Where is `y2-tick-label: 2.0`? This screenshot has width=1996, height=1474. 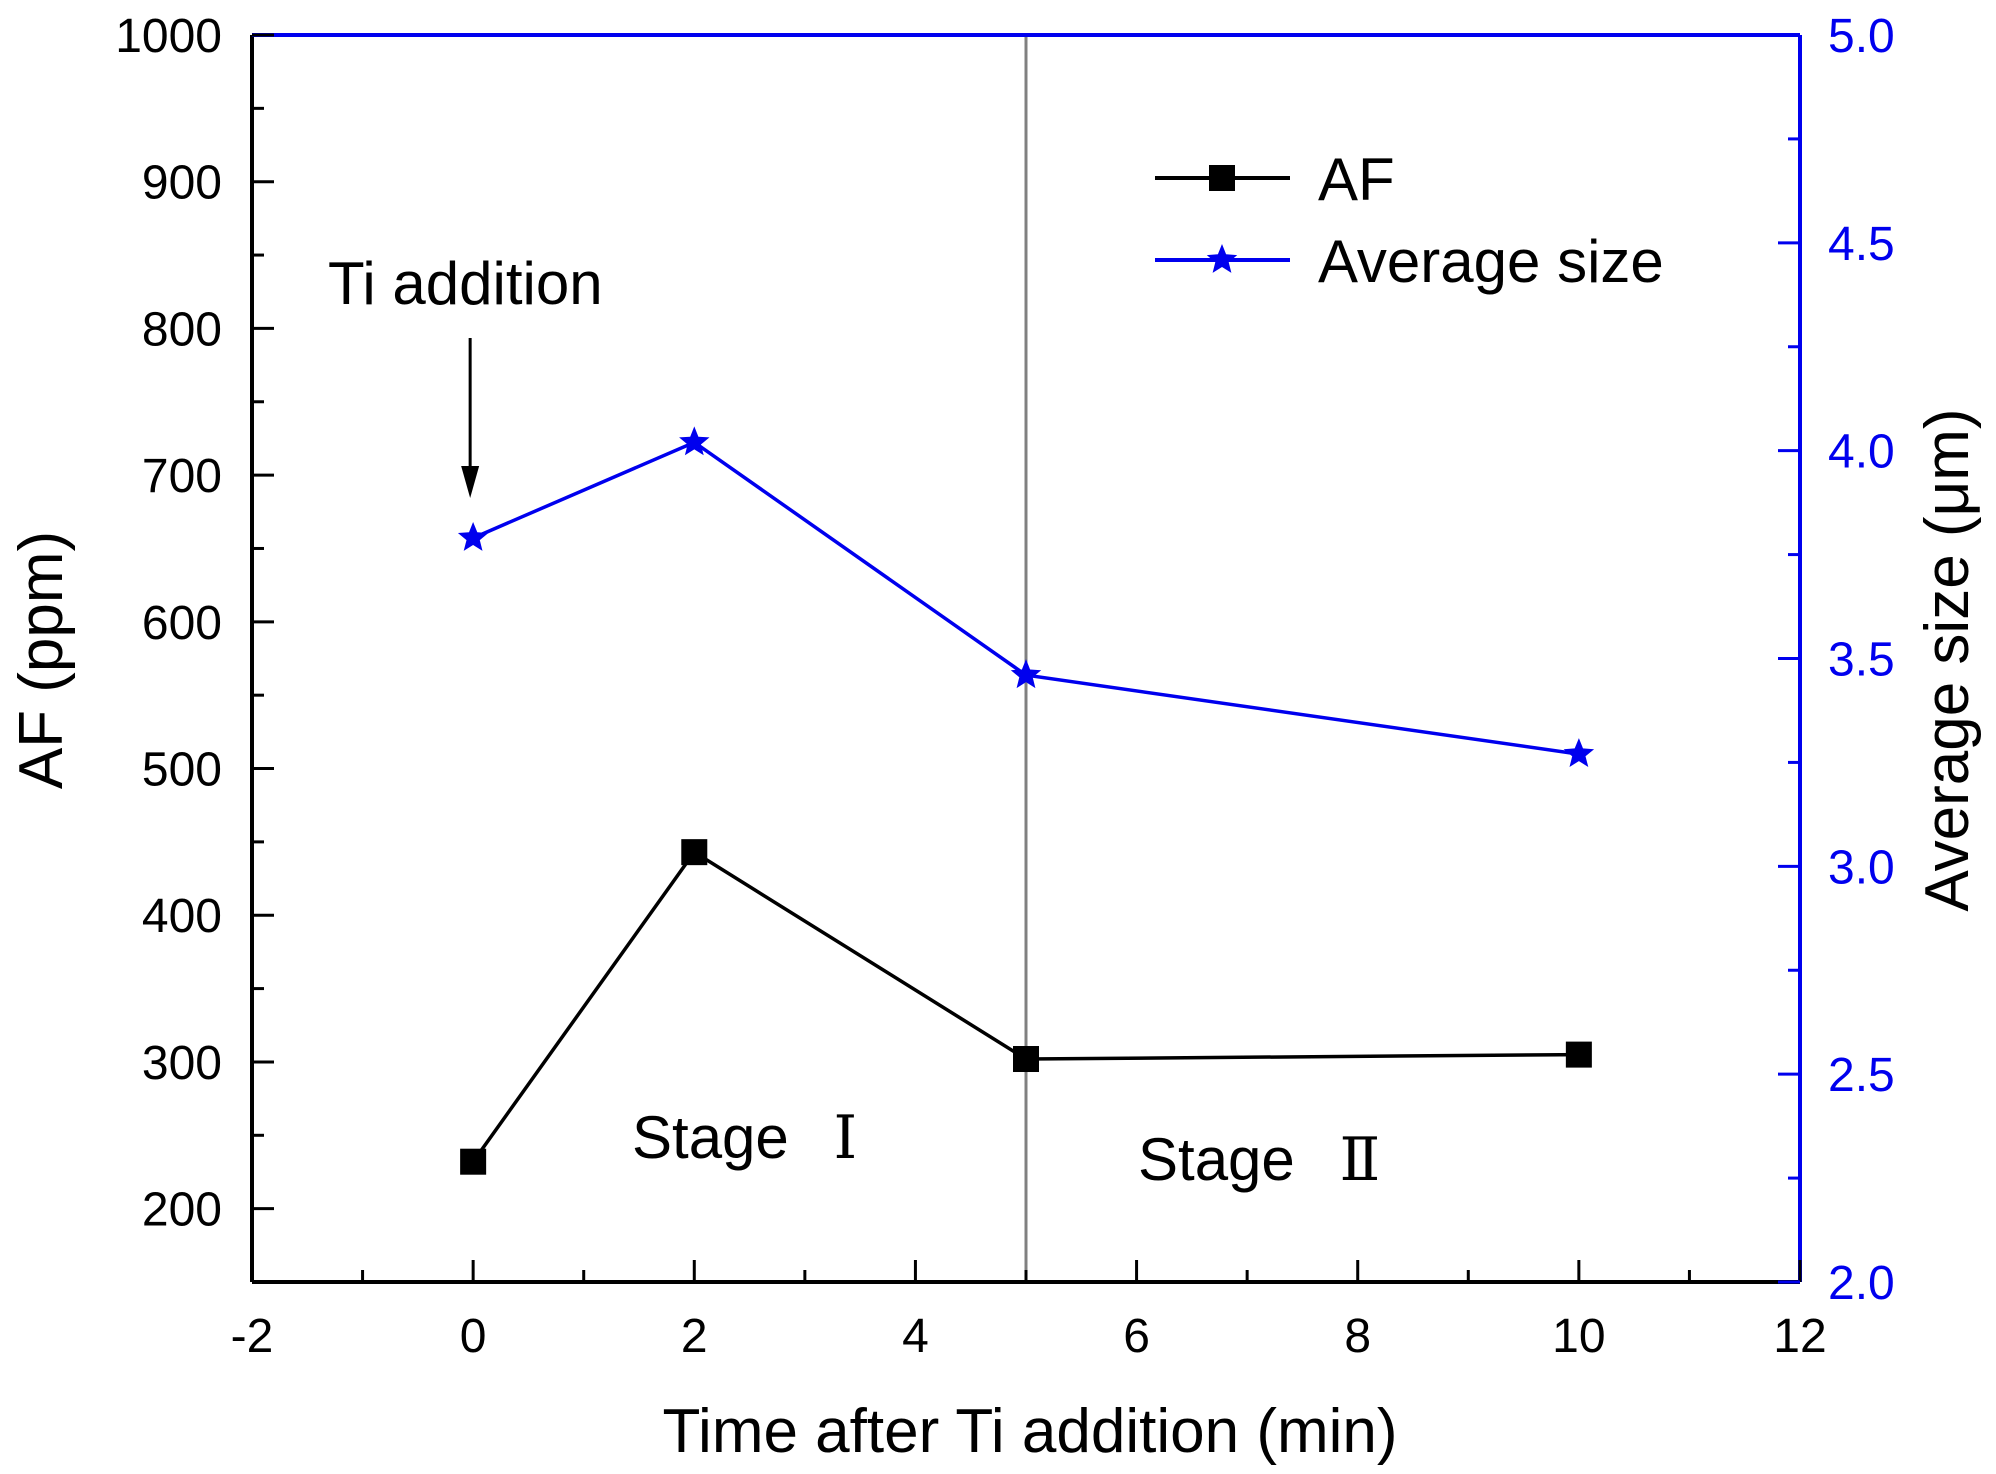 y2-tick-label: 2.0 is located at coordinates (1861, 1283).